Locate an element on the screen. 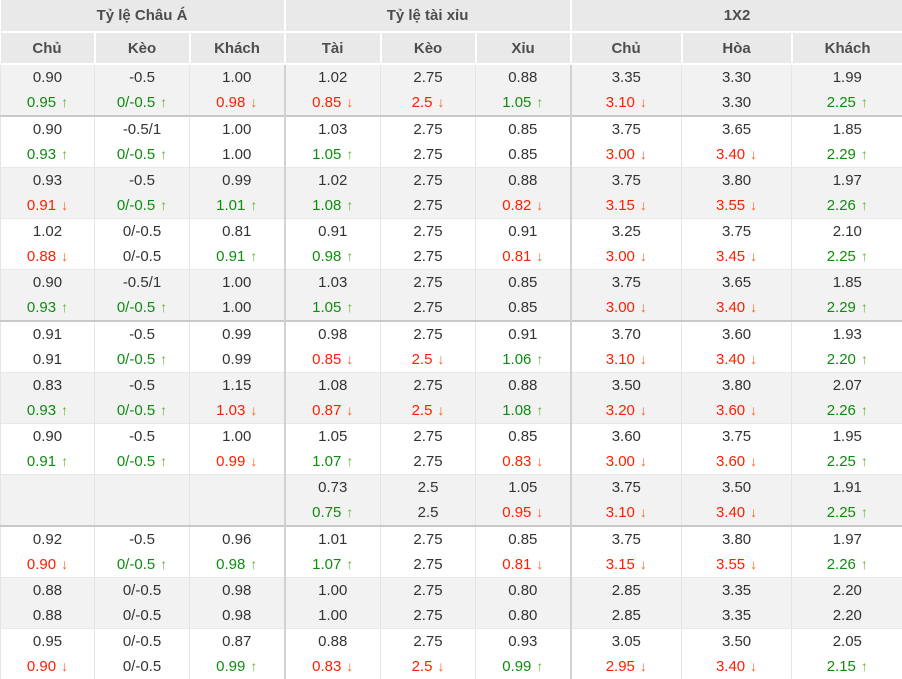  odds-value-line: 3.40↓ is located at coordinates (736, 154).